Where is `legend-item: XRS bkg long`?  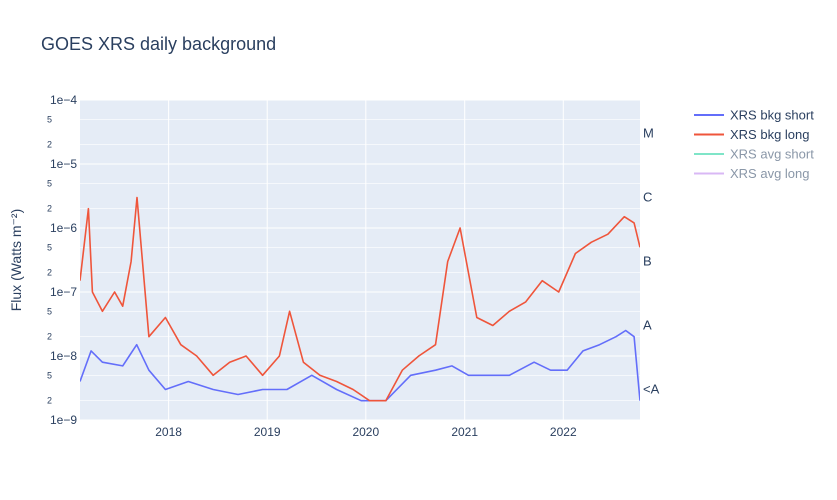 legend-item: XRS bkg long is located at coordinates (752, 134).